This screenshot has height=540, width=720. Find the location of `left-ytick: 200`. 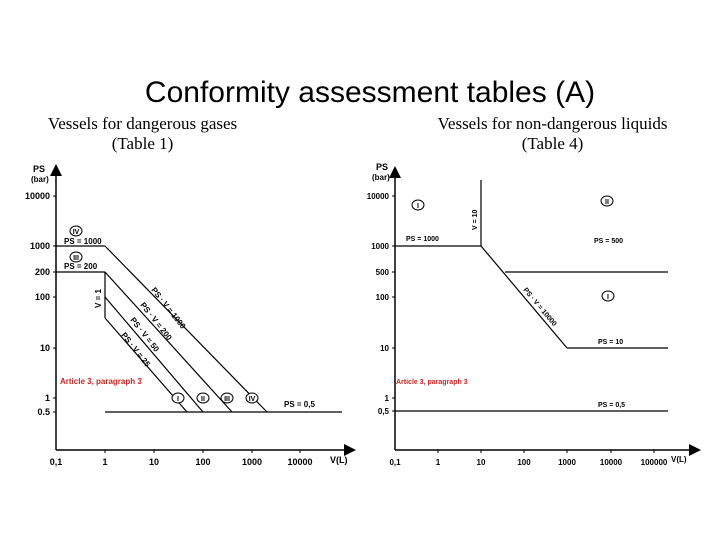

left-ytick: 200 is located at coordinates (42, 272).